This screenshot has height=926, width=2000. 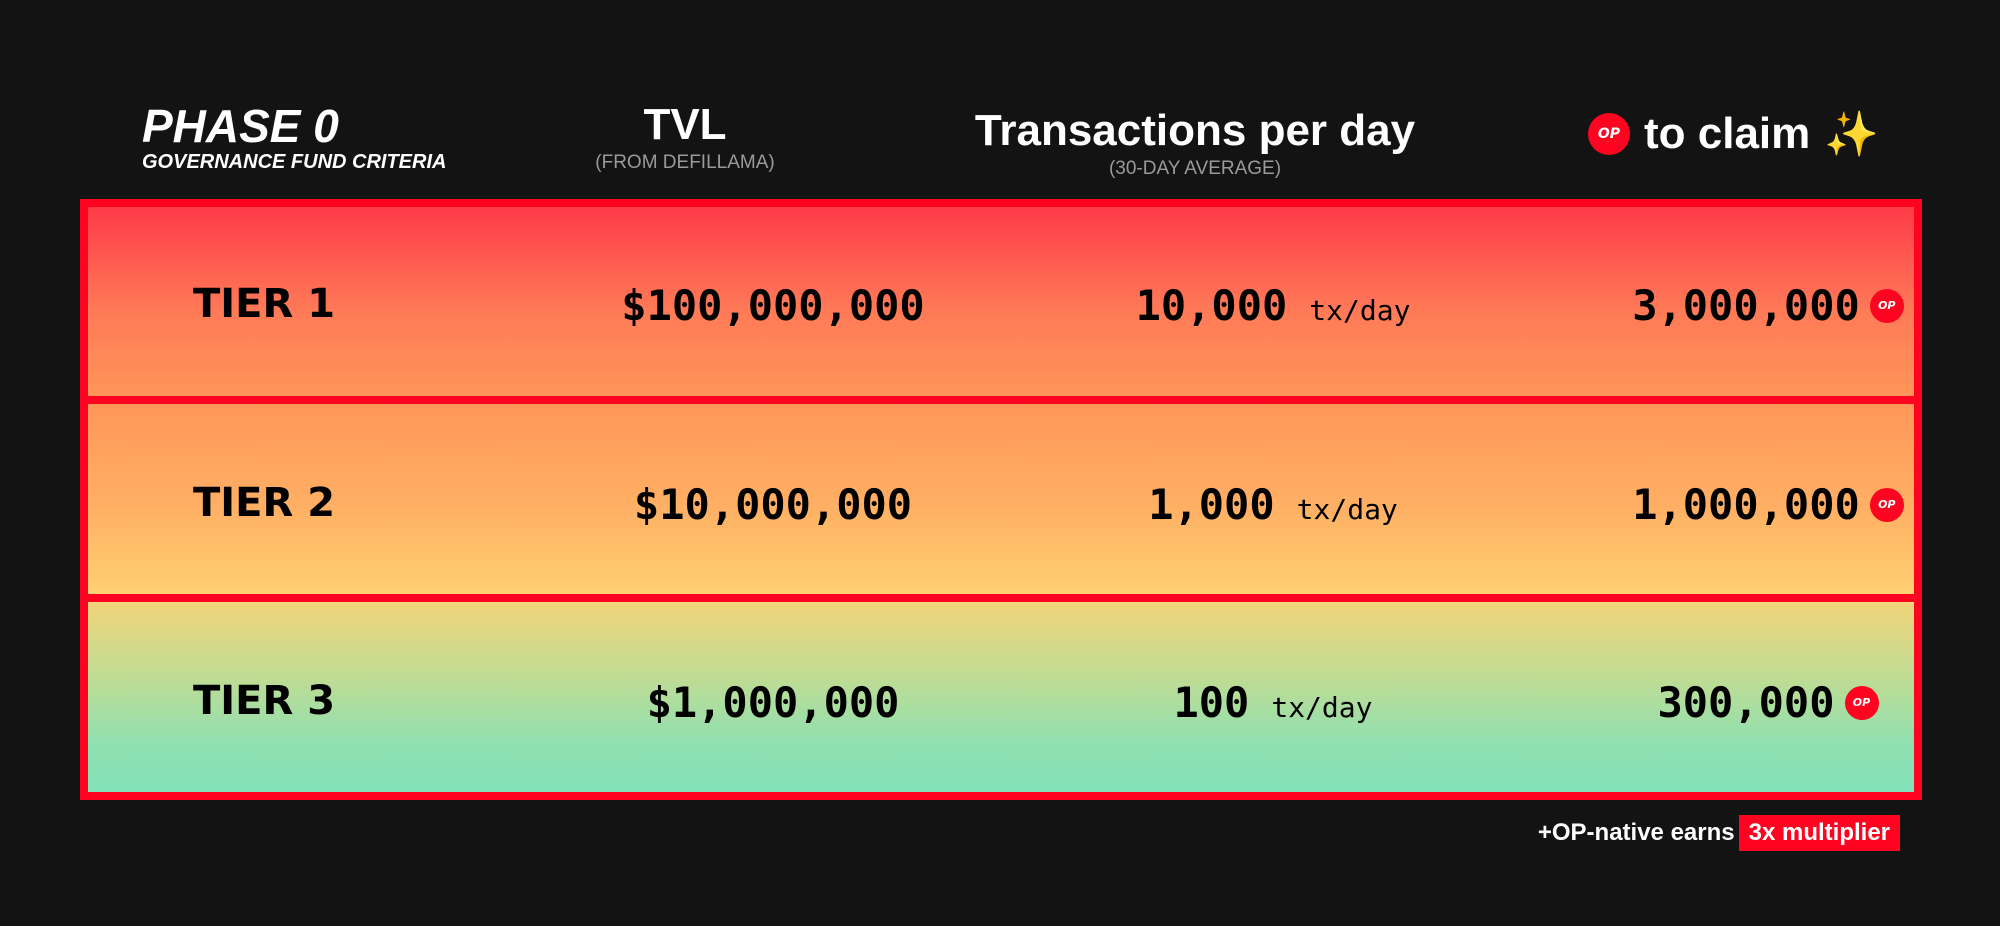 I want to click on sparkle-icon: ✨, so click(x=1852, y=134).